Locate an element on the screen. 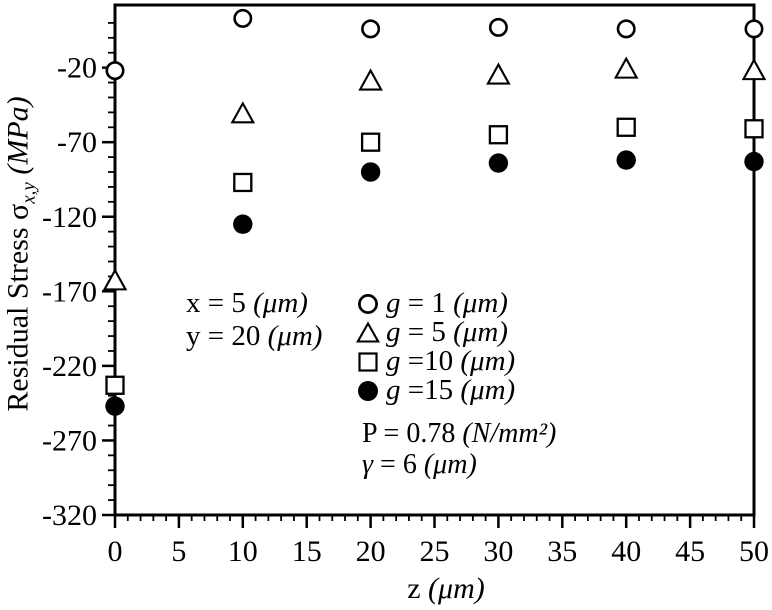 The width and height of the screenshot is (772, 610). open-square-icon is located at coordinates (368, 361).